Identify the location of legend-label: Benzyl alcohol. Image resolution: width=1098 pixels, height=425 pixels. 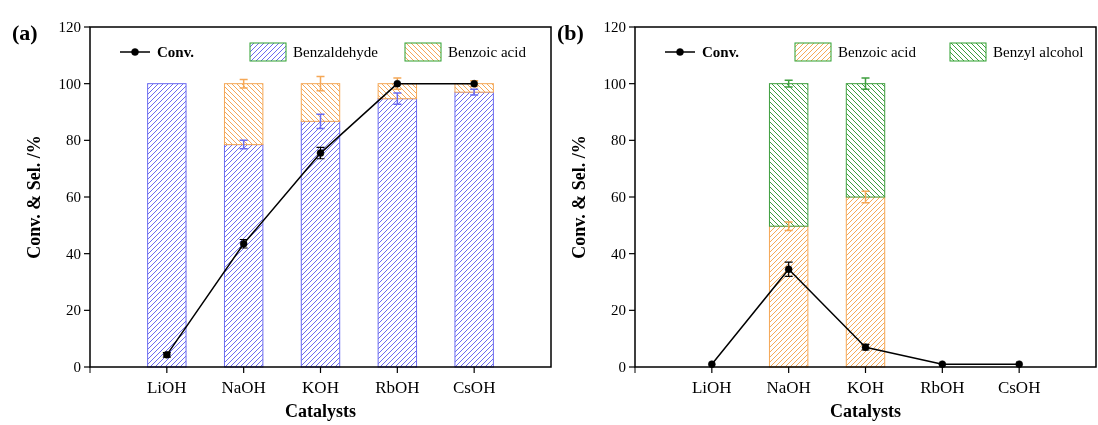
(1038, 52).